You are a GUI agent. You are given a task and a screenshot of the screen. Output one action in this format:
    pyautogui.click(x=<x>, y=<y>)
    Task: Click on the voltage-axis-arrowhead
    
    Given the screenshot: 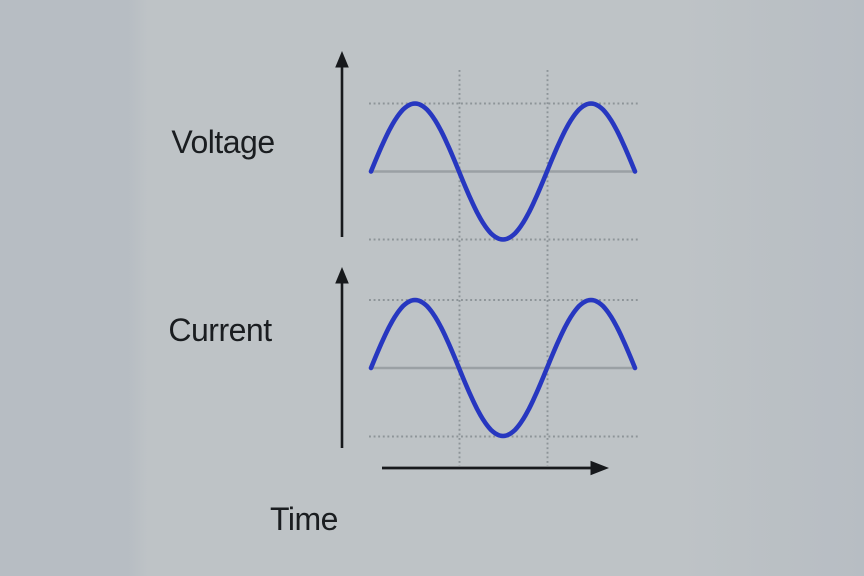 What is the action you would take?
    pyautogui.click(x=342, y=59)
    